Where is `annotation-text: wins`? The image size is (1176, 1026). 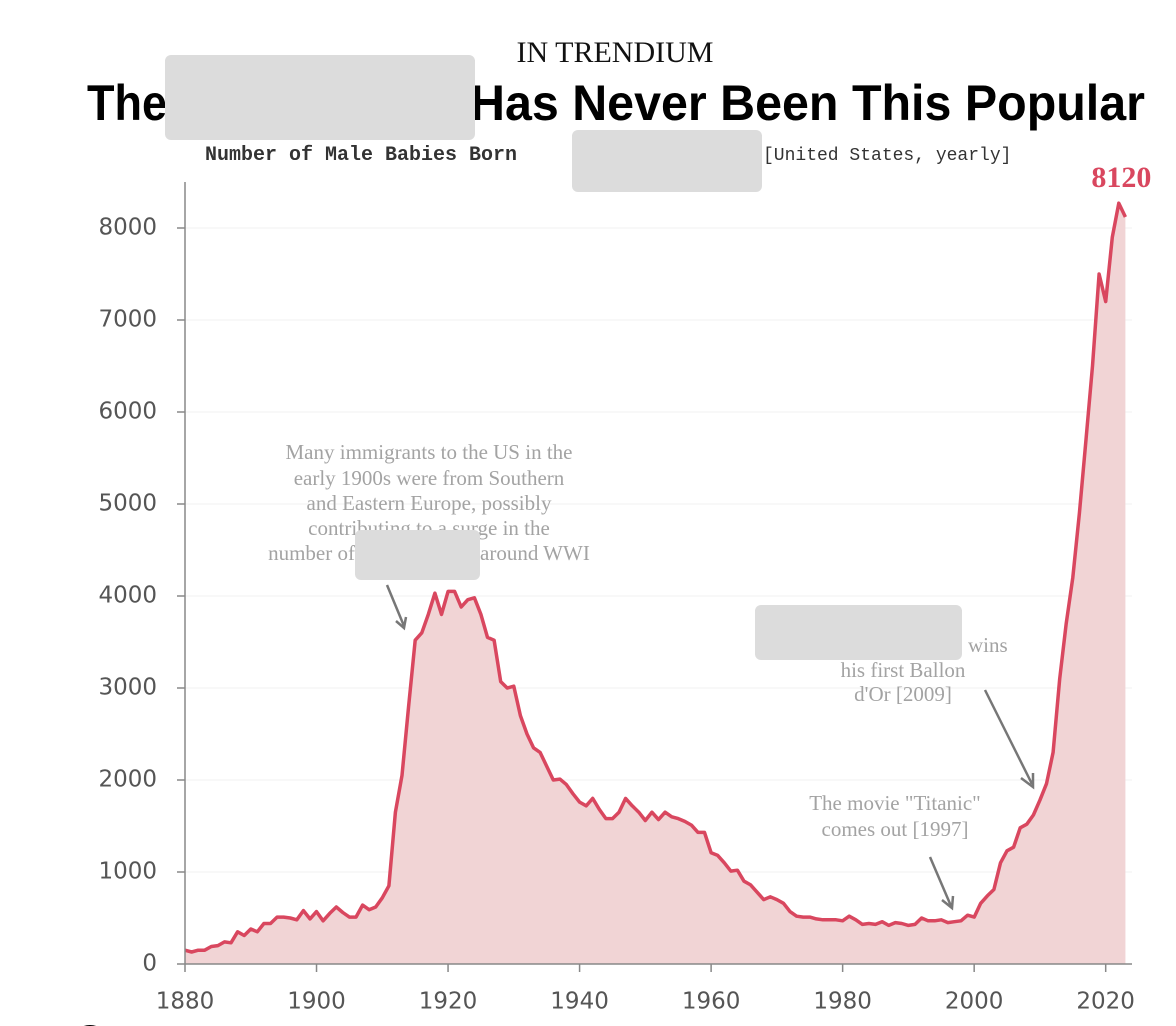
annotation-text: wins is located at coordinates (988, 645).